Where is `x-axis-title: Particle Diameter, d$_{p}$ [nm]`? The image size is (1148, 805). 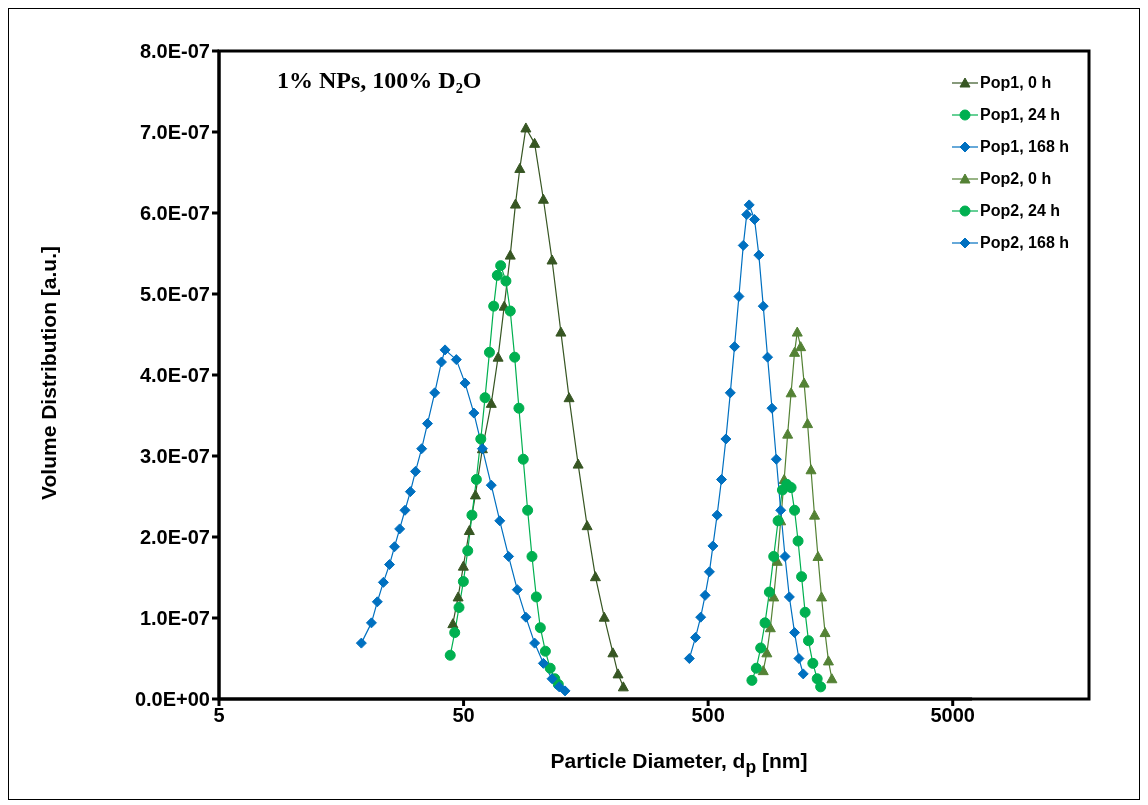
x-axis-title: Particle Diameter, d$_{p}$ [nm] is located at coordinates (679, 764).